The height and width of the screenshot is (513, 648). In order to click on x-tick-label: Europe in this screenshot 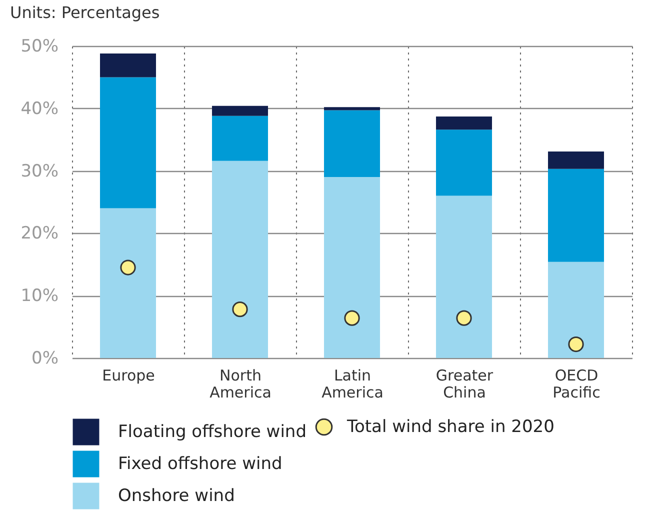, I will do `click(128, 375)`.